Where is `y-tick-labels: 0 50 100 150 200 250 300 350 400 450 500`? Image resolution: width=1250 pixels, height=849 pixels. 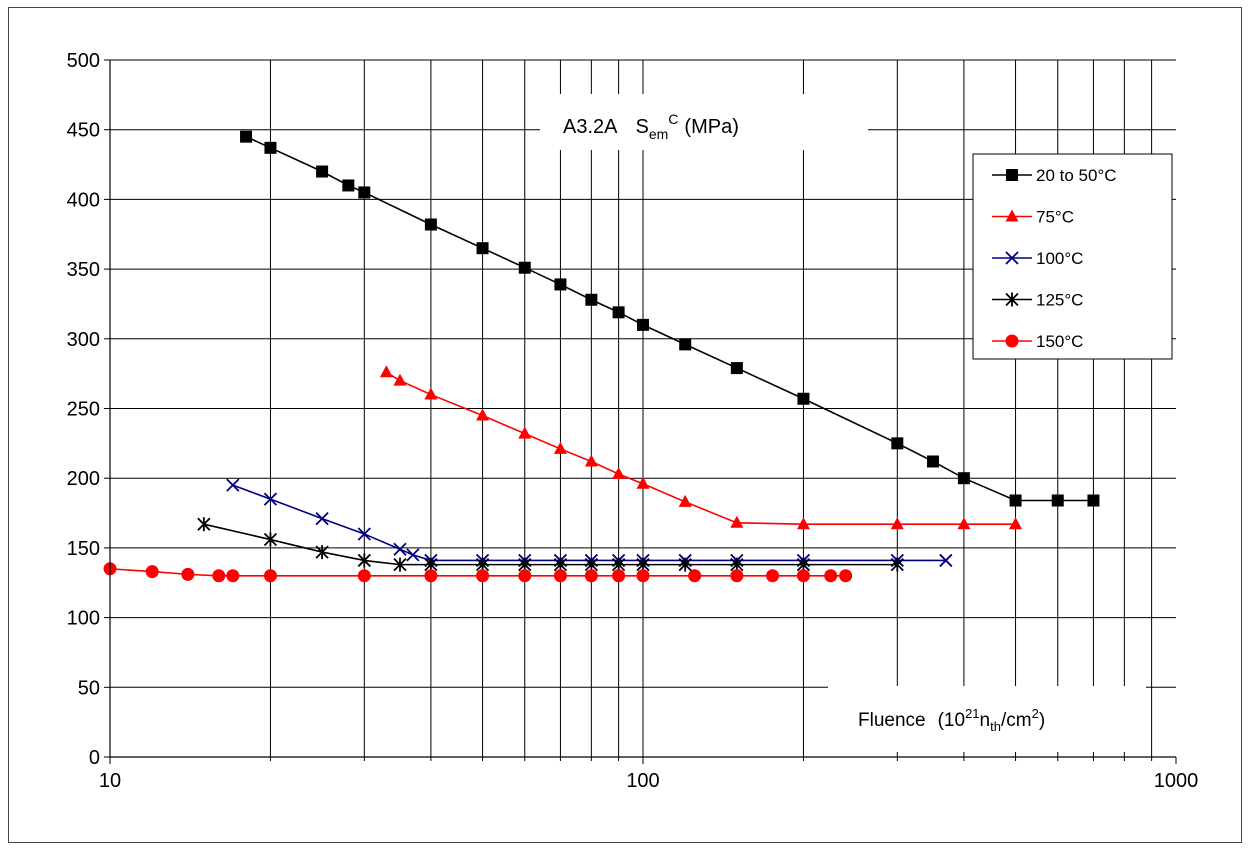 y-tick-labels: 0 50 100 150 200 250 300 350 400 450 500 is located at coordinates (83, 409).